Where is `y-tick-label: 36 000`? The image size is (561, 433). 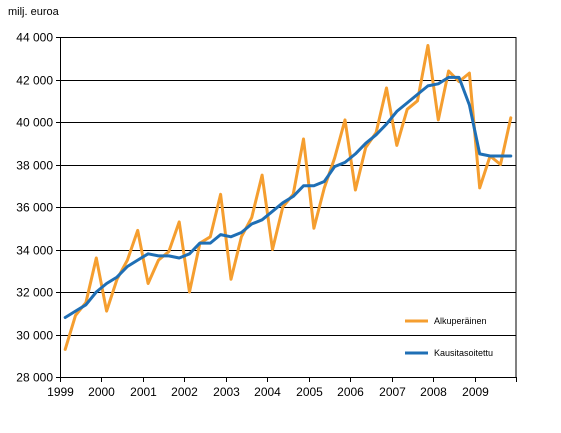
y-tick-label: 36 000 is located at coordinates (34, 208).